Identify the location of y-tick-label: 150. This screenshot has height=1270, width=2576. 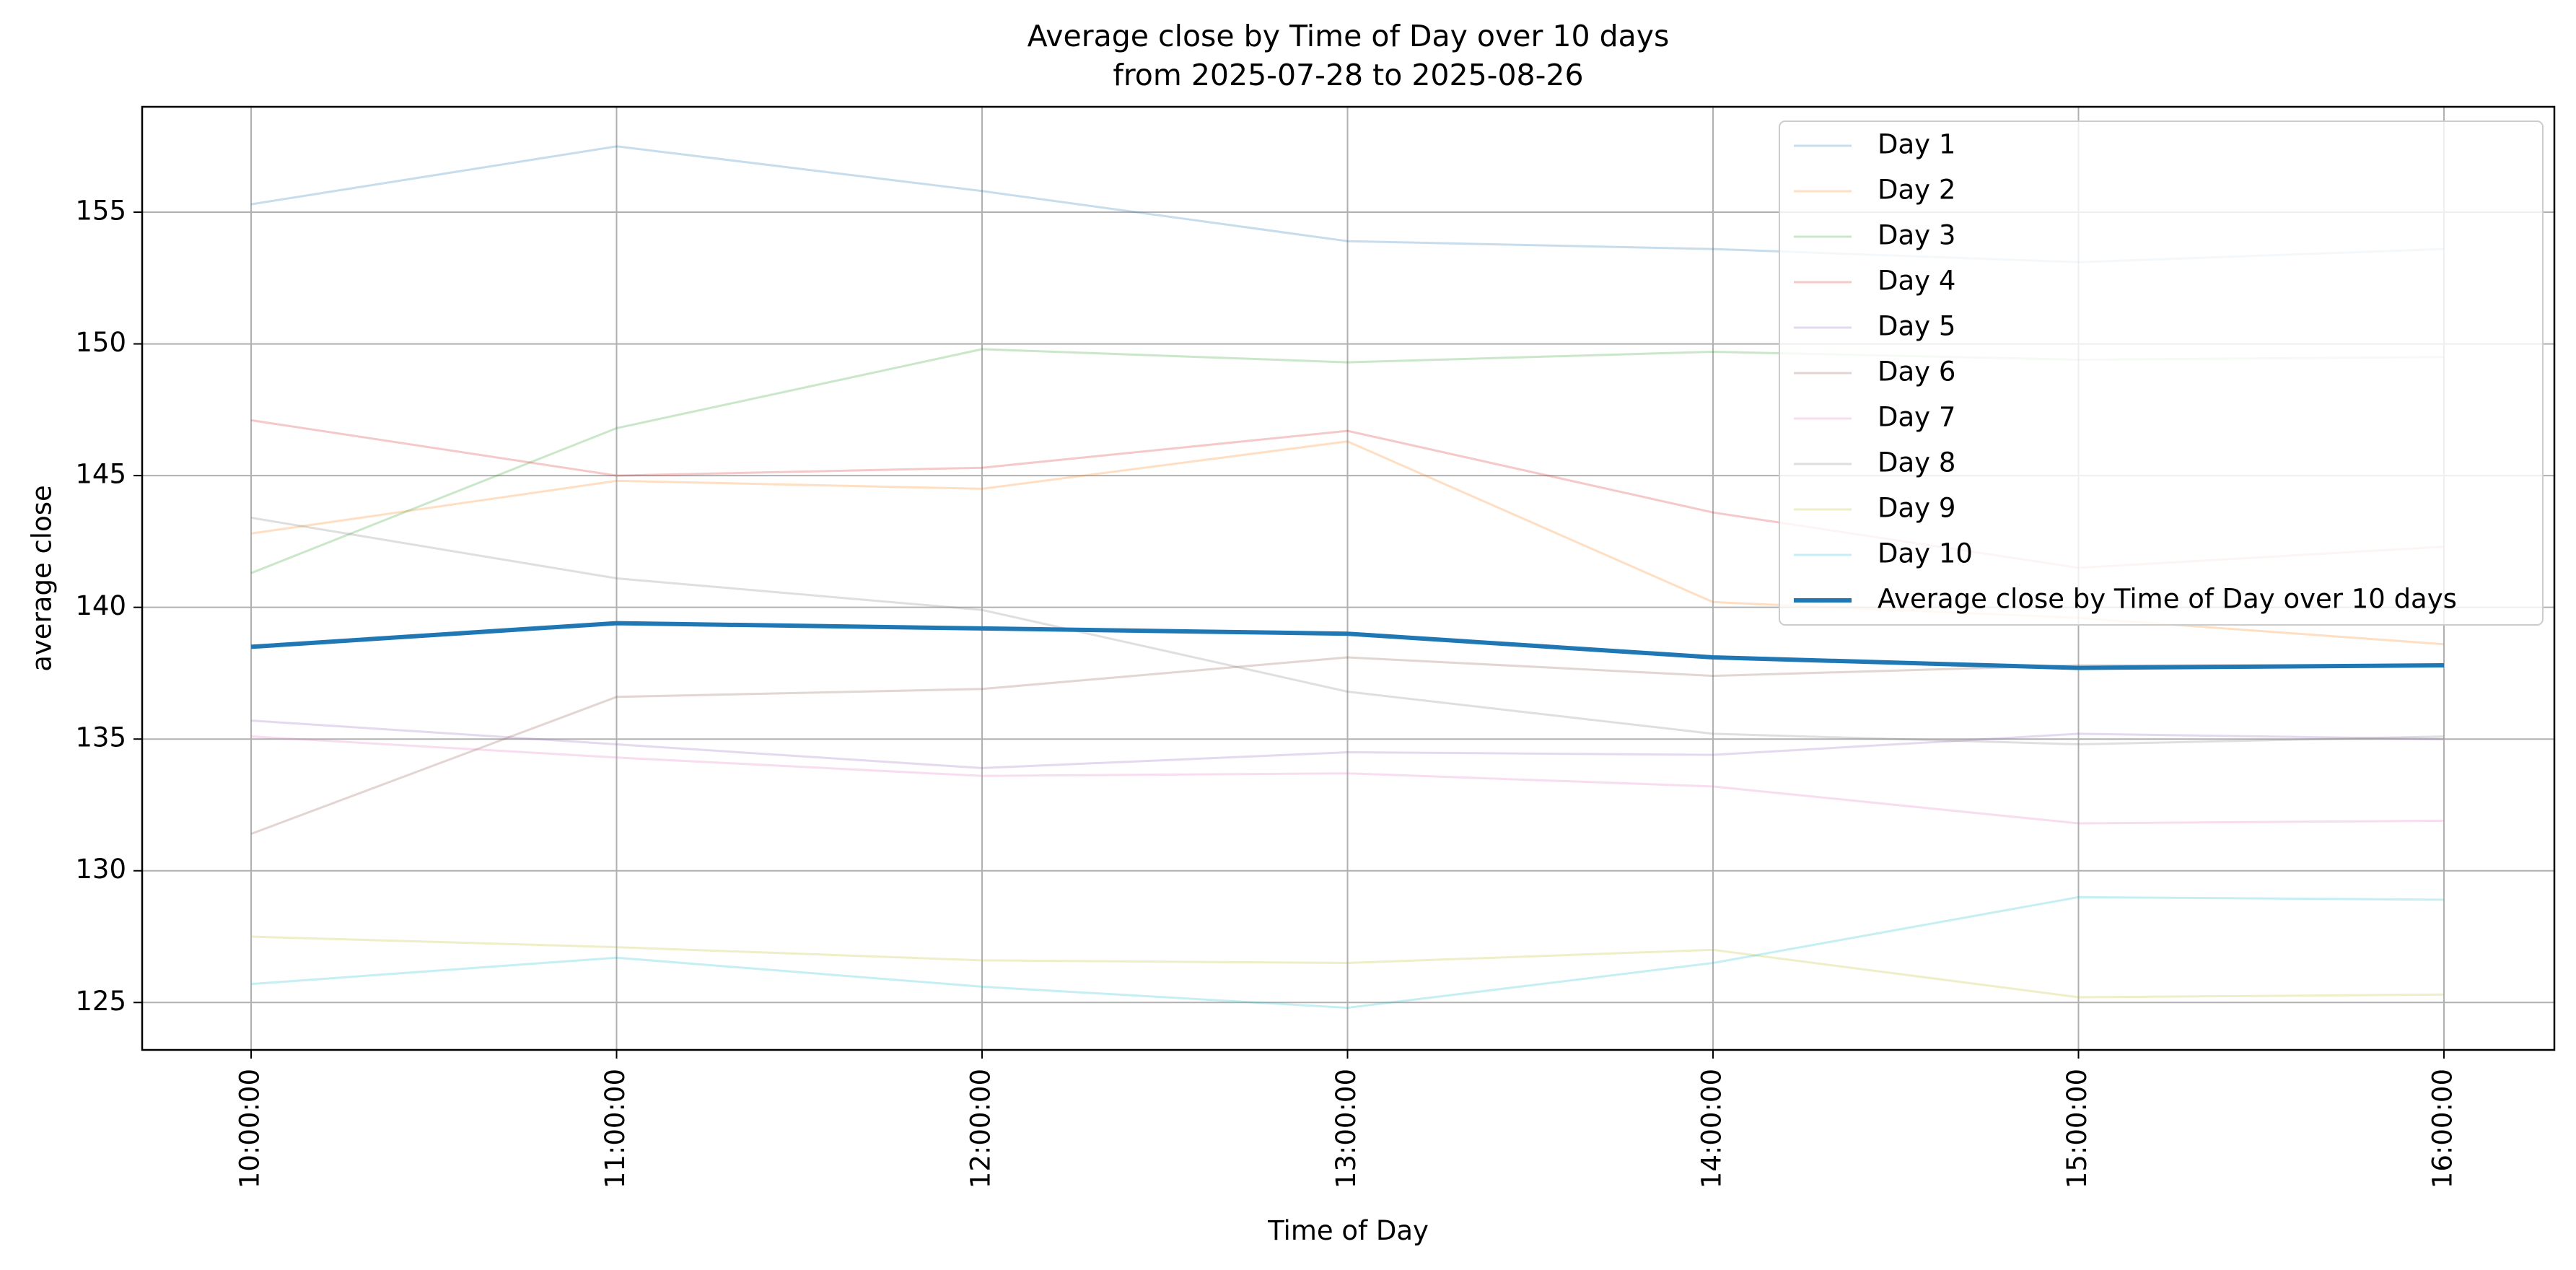
(101, 342).